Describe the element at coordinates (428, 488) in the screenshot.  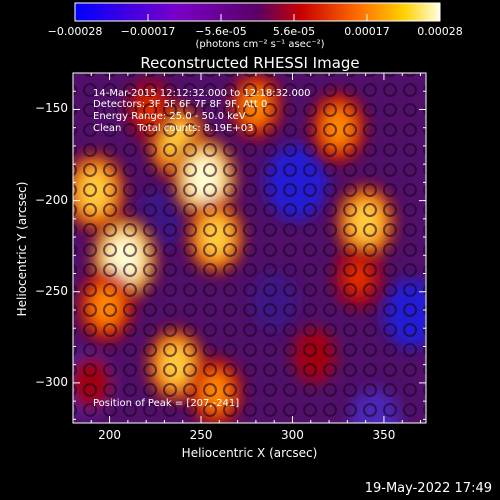
I see `footer-date: 19-May-2022 17:49` at that location.